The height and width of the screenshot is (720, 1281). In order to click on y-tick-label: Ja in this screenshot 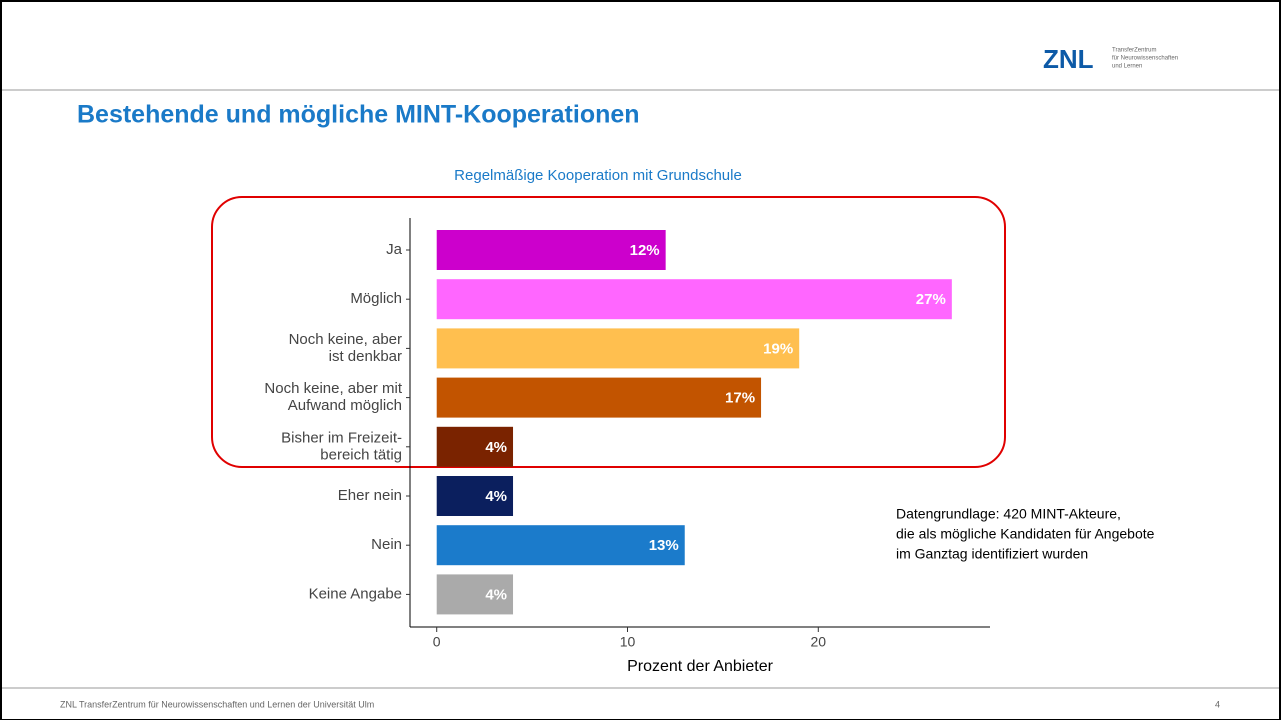, I will do `click(394, 249)`.